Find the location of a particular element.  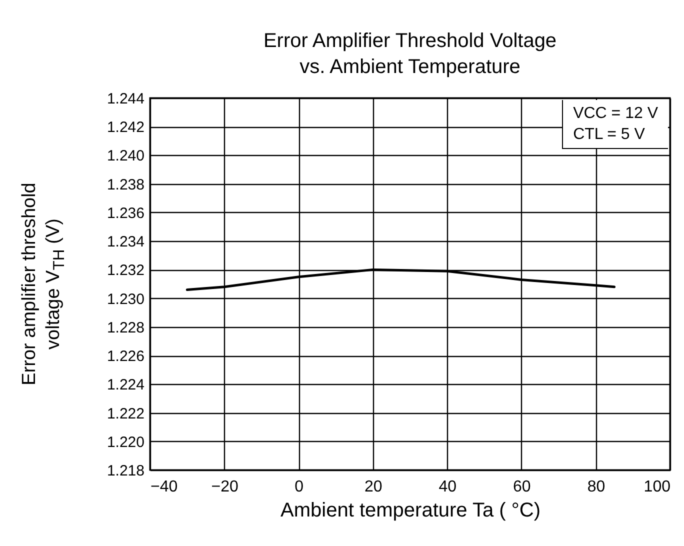

annotation: VCC = 12 V is located at coordinates (615, 113).